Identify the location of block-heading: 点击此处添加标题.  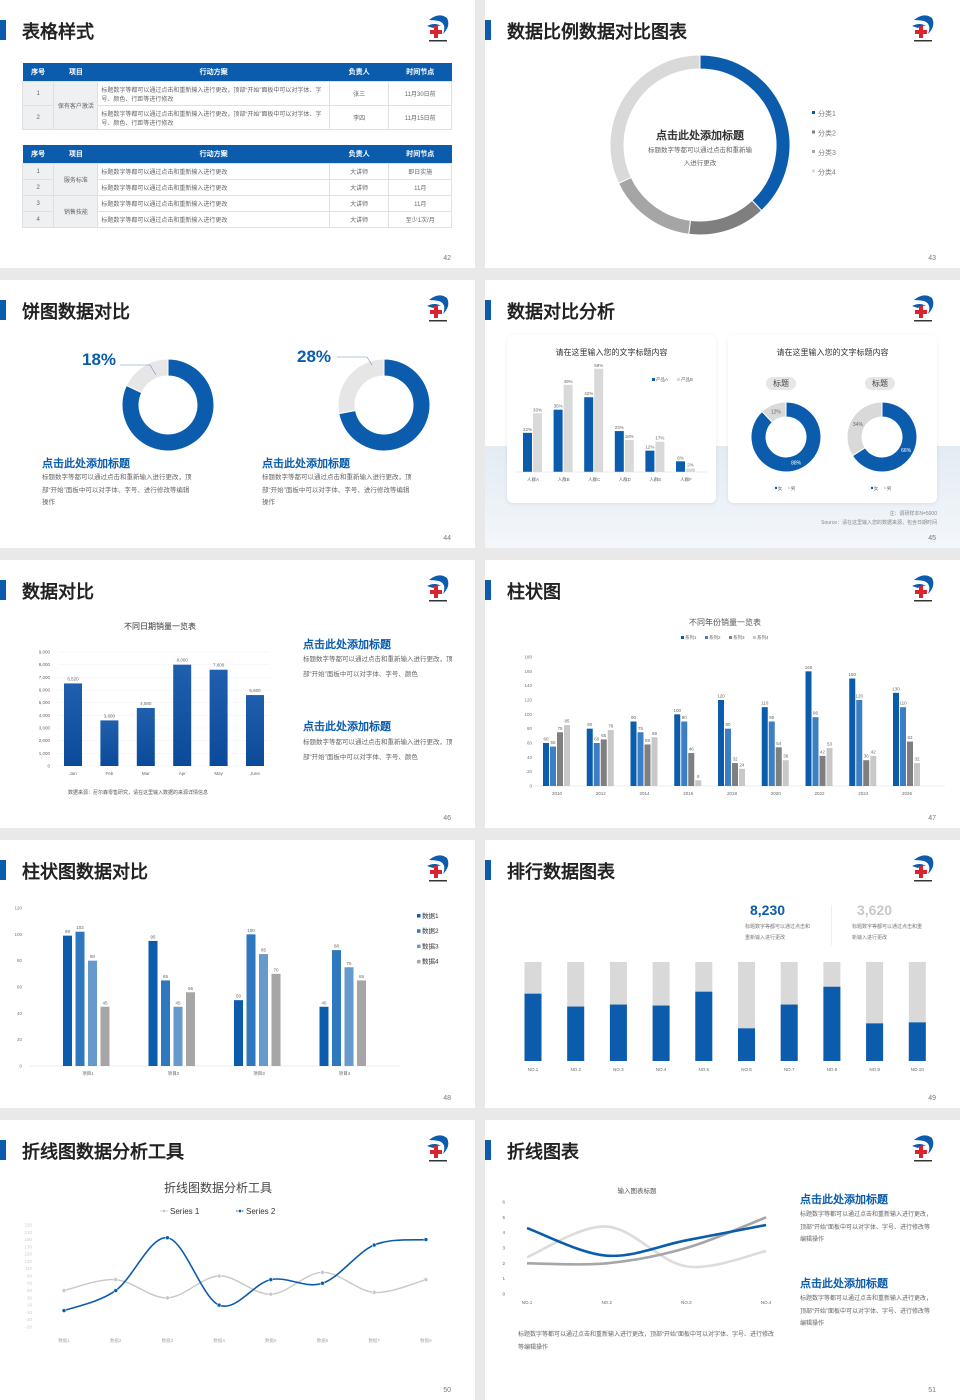
(844, 1284).